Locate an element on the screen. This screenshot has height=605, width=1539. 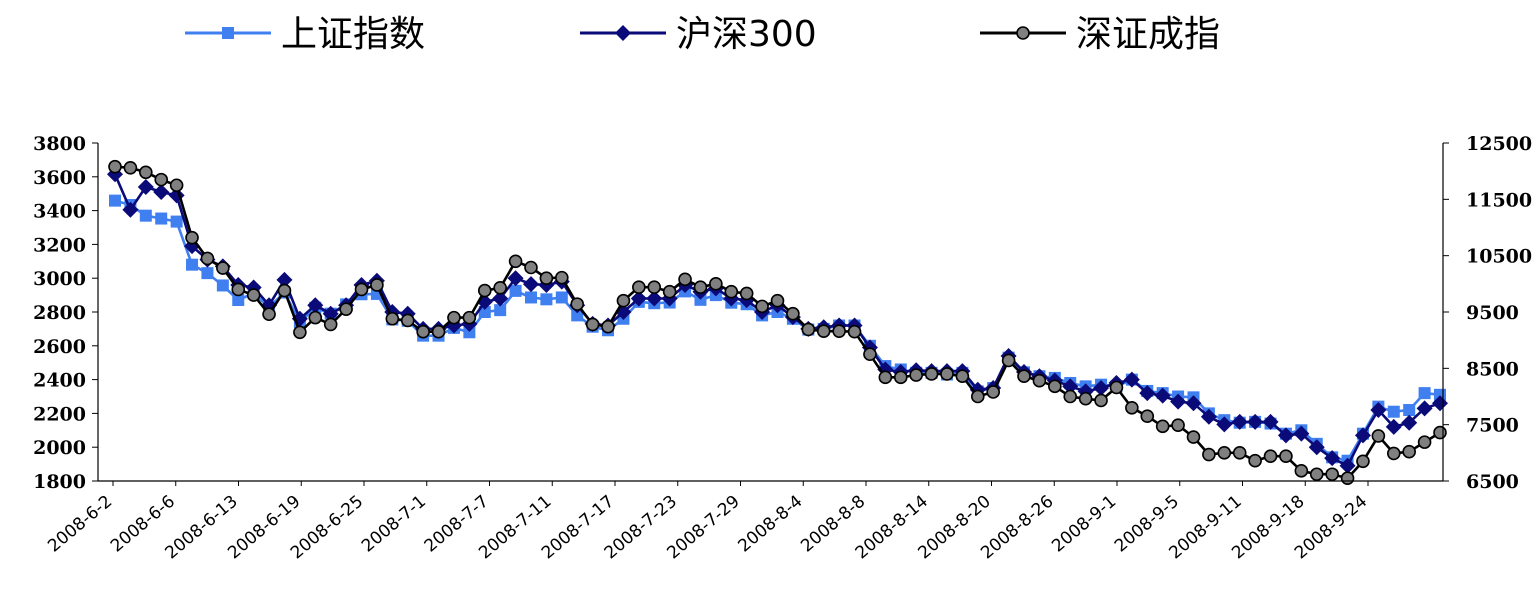
left-tick-label: 3000 is located at coordinates (59, 279).